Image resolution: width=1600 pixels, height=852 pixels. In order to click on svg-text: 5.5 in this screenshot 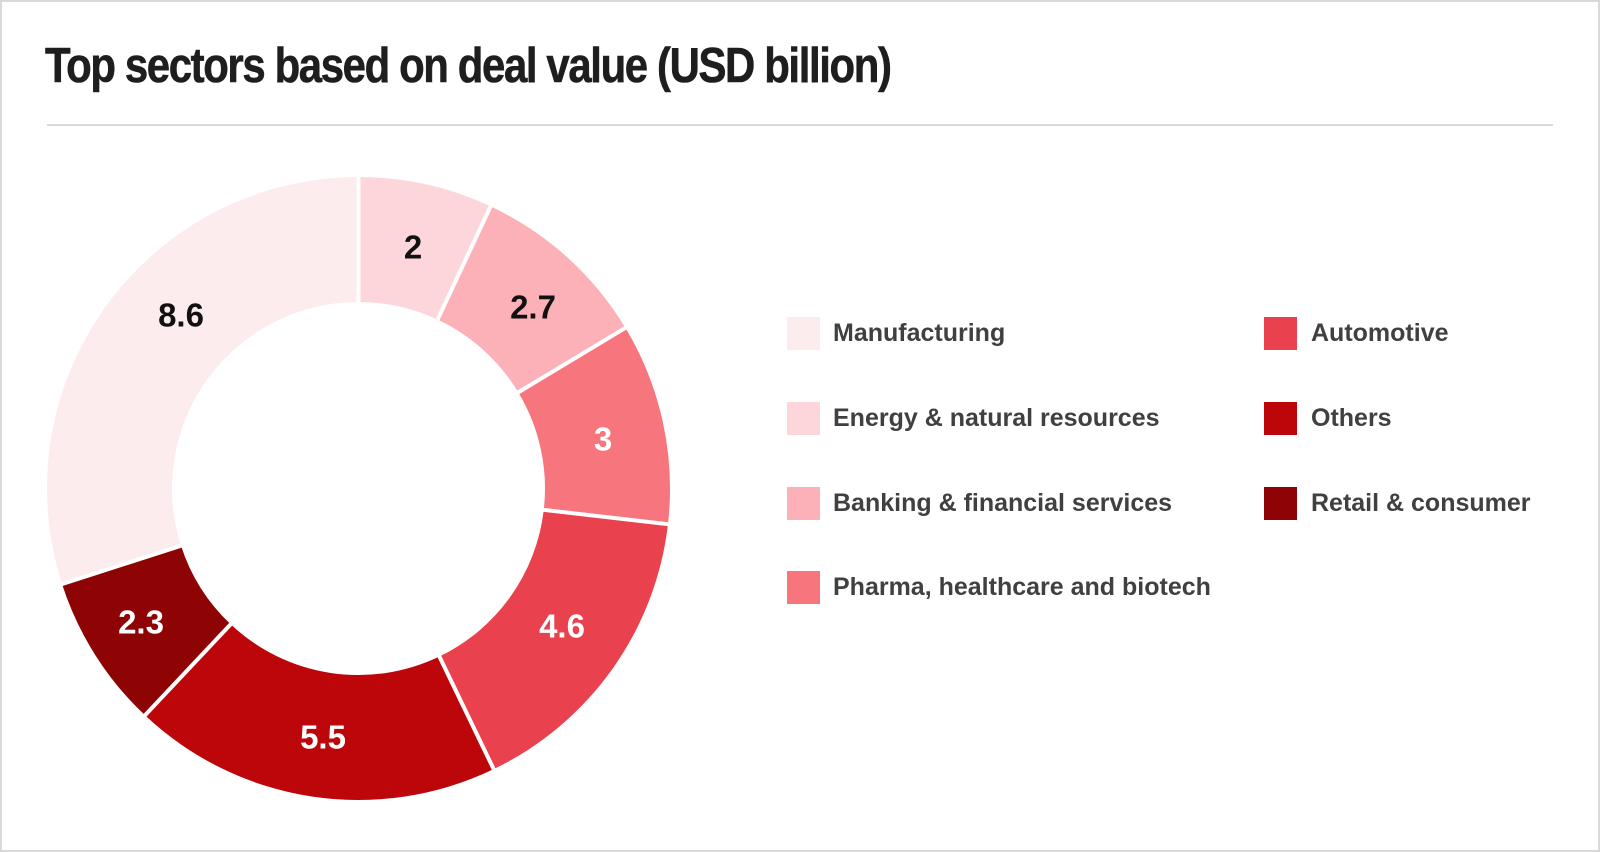, I will do `click(323, 737)`.